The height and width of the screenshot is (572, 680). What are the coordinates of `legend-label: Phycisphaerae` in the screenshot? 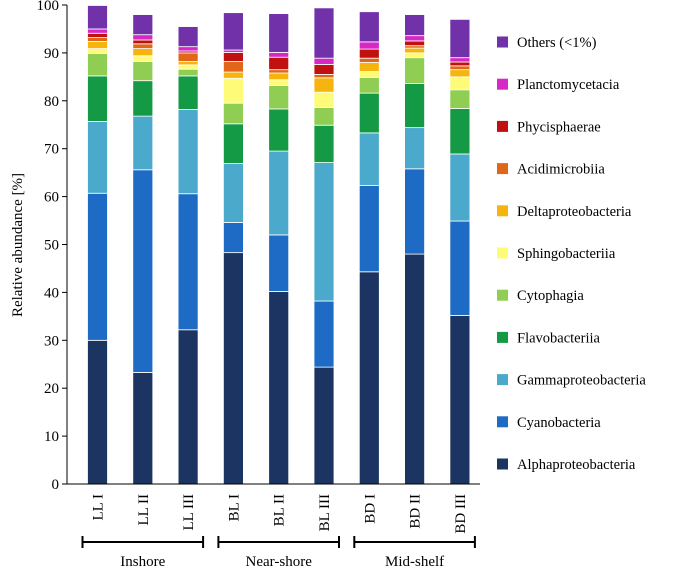 It's located at (559, 127).